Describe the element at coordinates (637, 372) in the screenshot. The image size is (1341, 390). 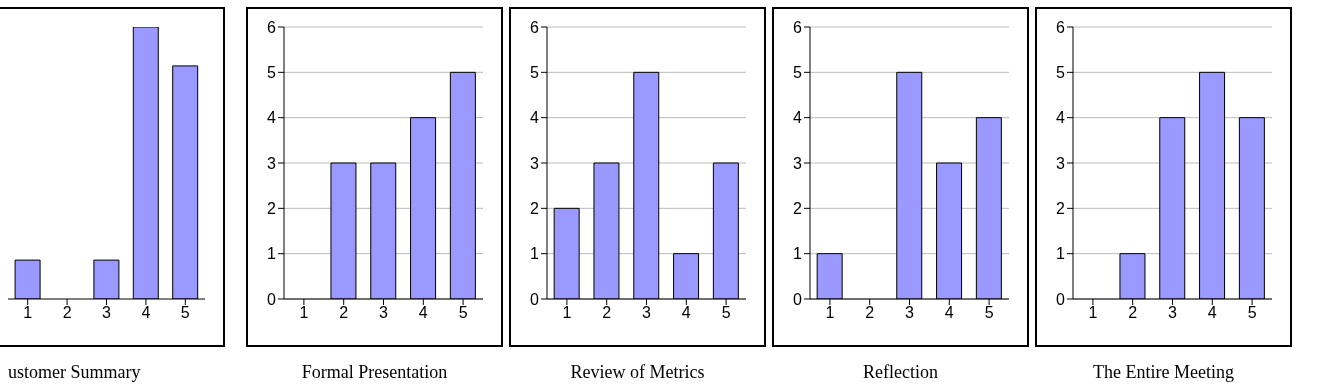
I see `text: Review of Metrics` at that location.